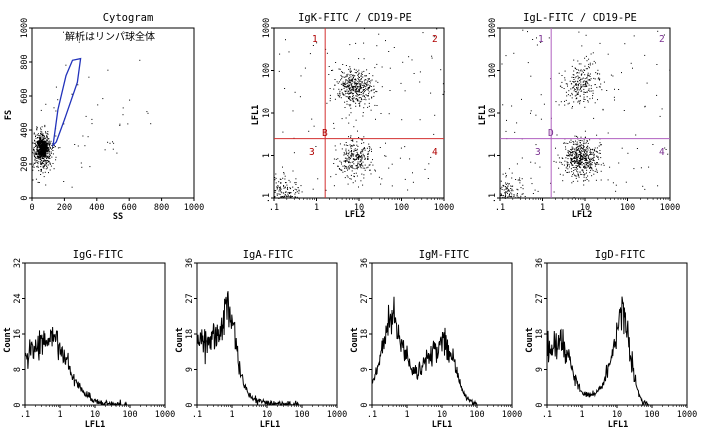 The height and width of the screenshot is (437, 703). Describe the element at coordinates (585, 114) in the screenshot. I see `igl-cd19-events` at that location.